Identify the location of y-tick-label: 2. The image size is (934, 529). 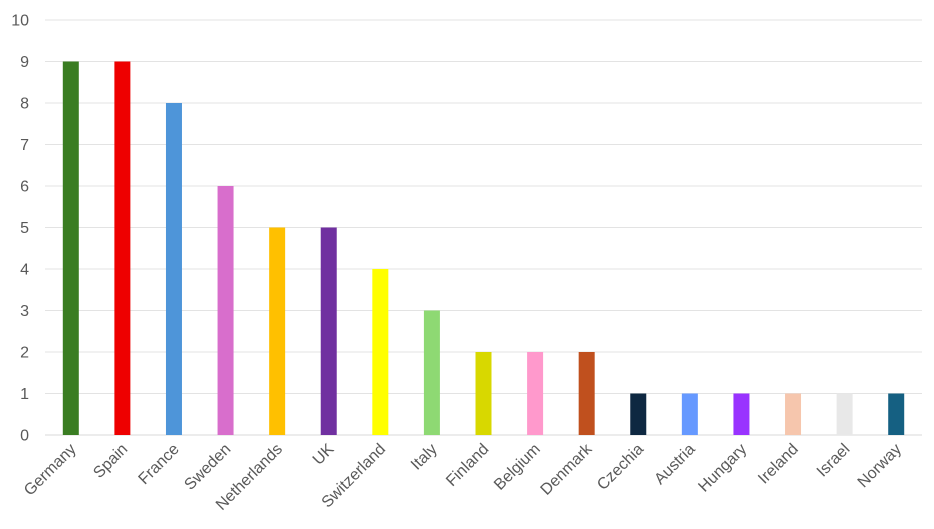
(24, 353).